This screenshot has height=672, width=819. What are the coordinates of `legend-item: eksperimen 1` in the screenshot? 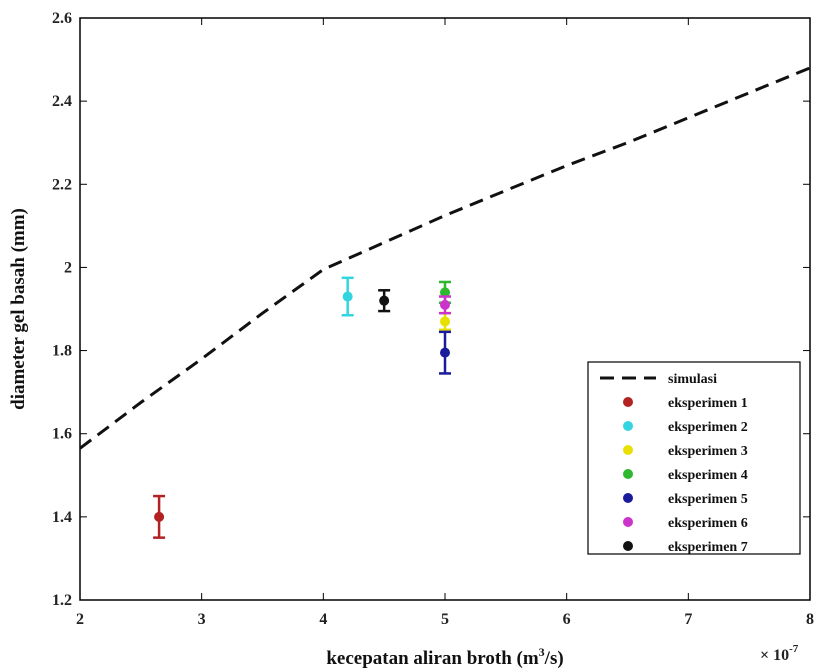 It's located at (685, 403).